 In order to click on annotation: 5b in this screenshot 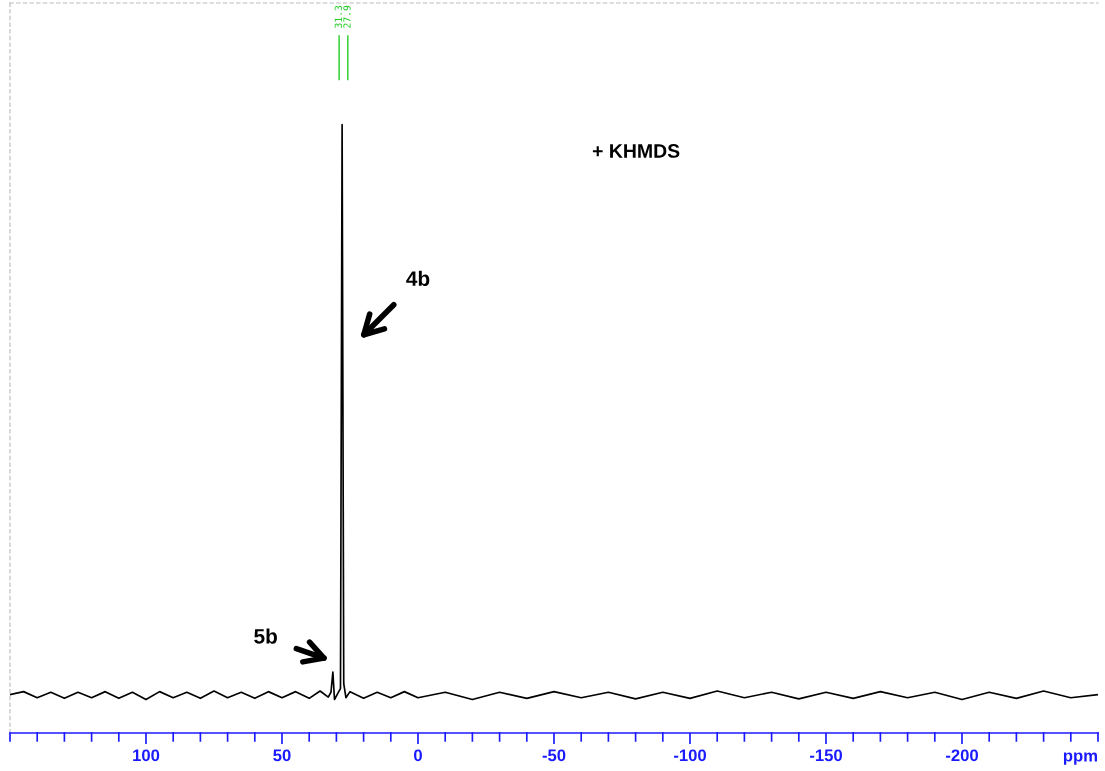, I will do `click(265, 636)`.